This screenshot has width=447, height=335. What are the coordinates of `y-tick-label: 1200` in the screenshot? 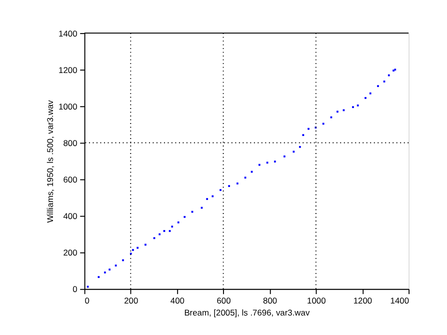 It's located at (68, 69).